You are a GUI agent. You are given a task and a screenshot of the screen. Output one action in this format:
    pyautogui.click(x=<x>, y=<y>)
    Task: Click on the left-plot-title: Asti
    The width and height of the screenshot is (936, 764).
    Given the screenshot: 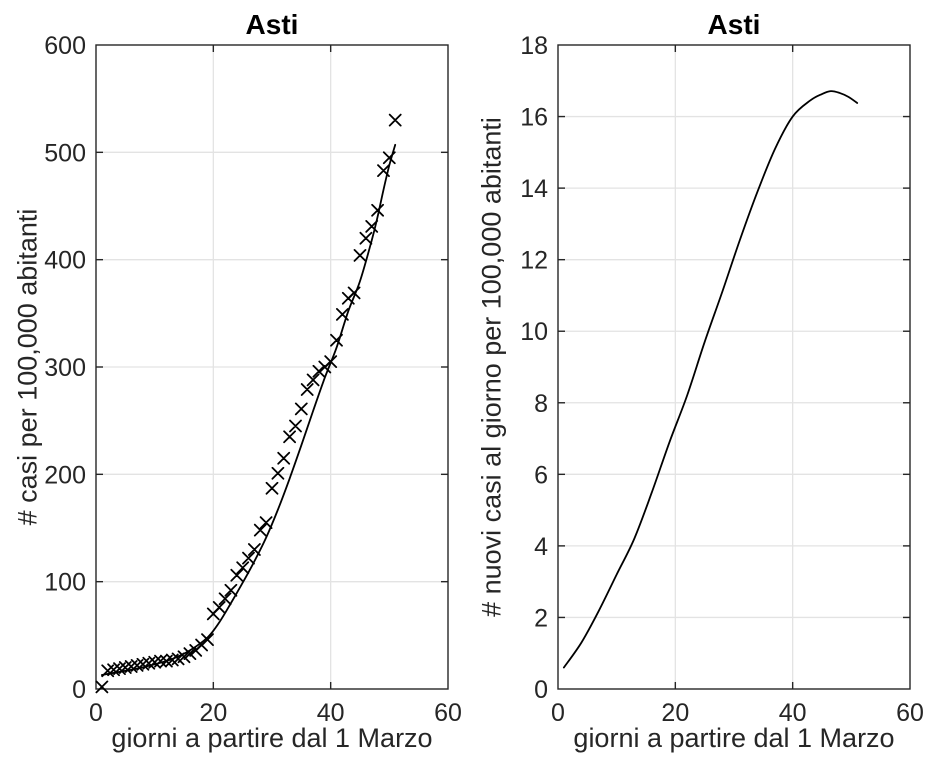 What is the action you would take?
    pyautogui.click(x=272, y=24)
    